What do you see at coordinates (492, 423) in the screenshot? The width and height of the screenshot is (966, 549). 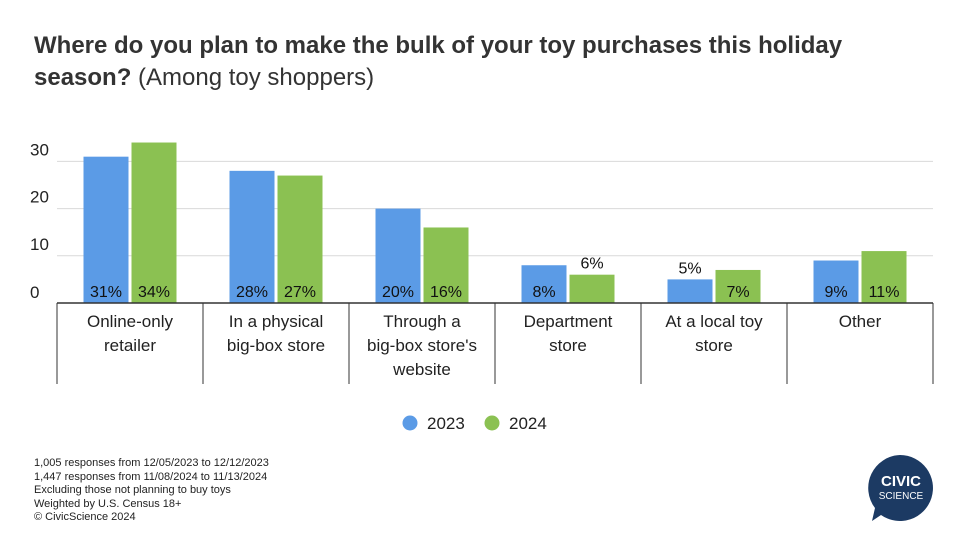 I see `legend-marker-2024` at bounding box center [492, 423].